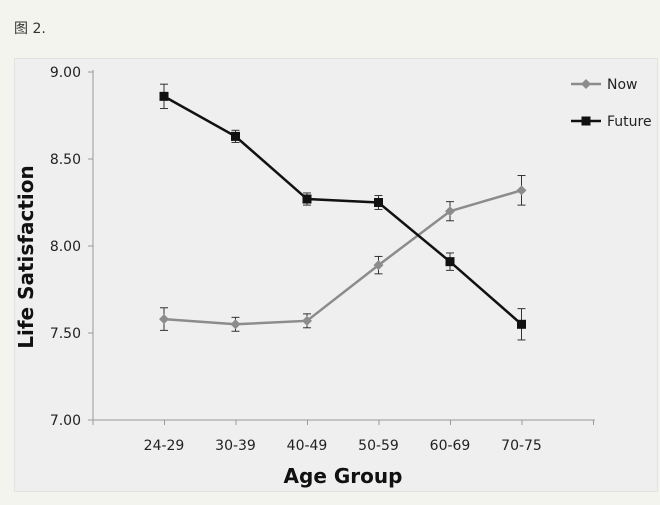 The image size is (660, 505). What do you see at coordinates (622, 85) in the screenshot?
I see `legend-label-now: Now` at bounding box center [622, 85].